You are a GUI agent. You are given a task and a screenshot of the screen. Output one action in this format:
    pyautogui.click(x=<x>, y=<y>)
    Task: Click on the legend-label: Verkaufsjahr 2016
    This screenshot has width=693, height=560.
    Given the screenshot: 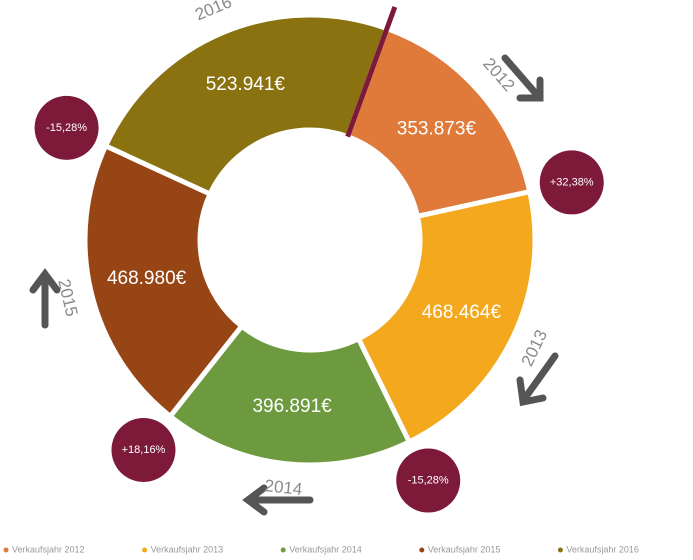 What is the action you would take?
    pyautogui.click(x=602, y=549)
    